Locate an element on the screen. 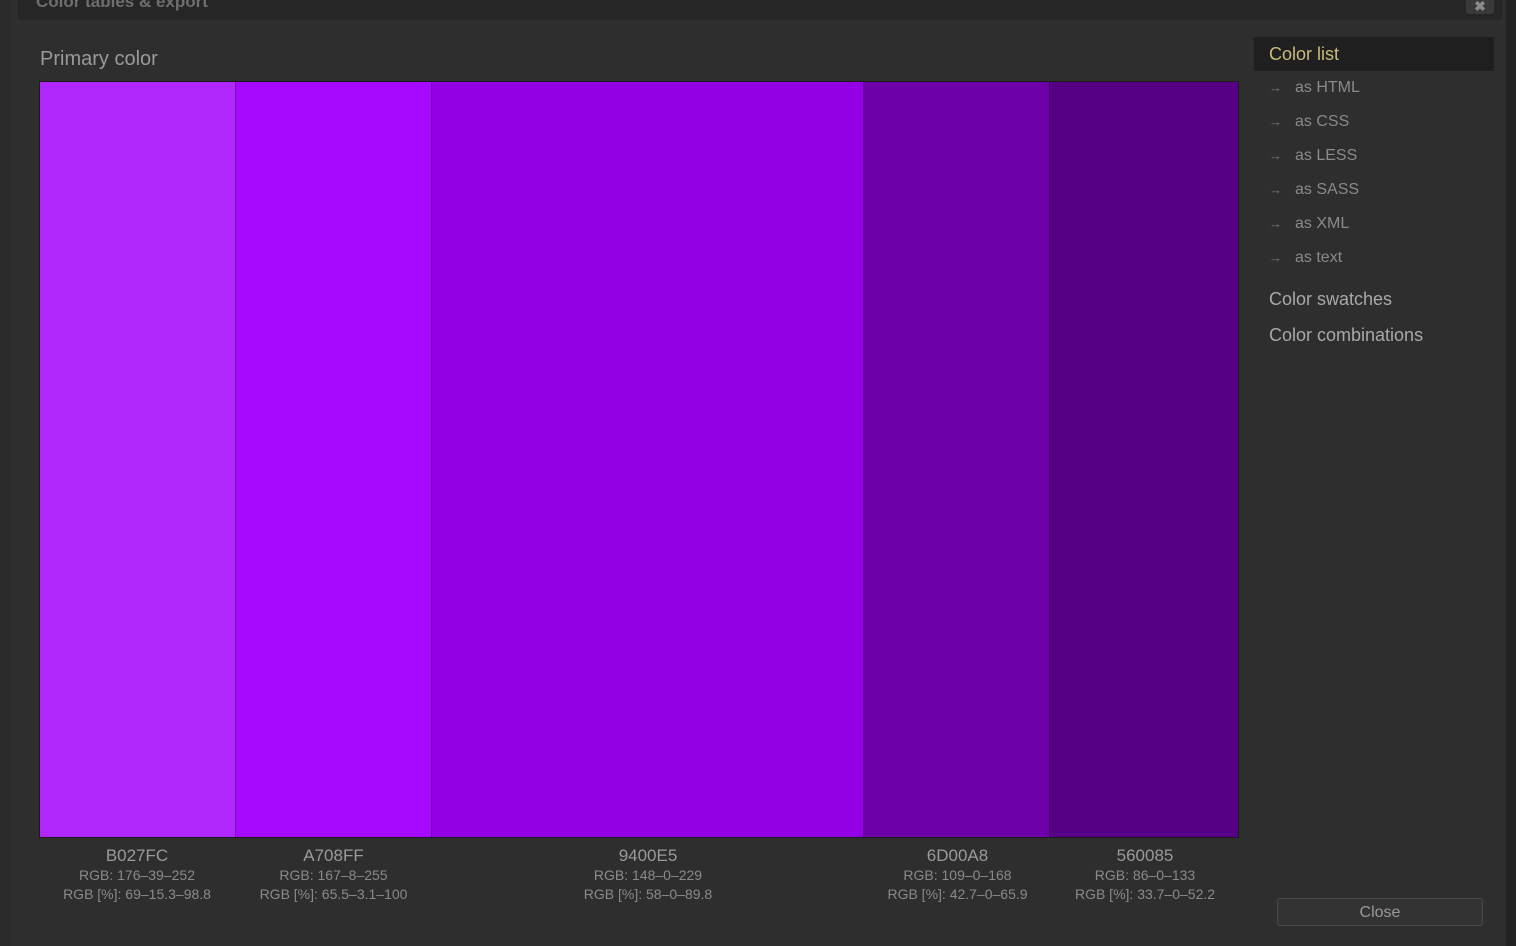 The width and height of the screenshot is (1516, 946). swatch-rgb: RGB: 148–0–229 is located at coordinates (648, 875).